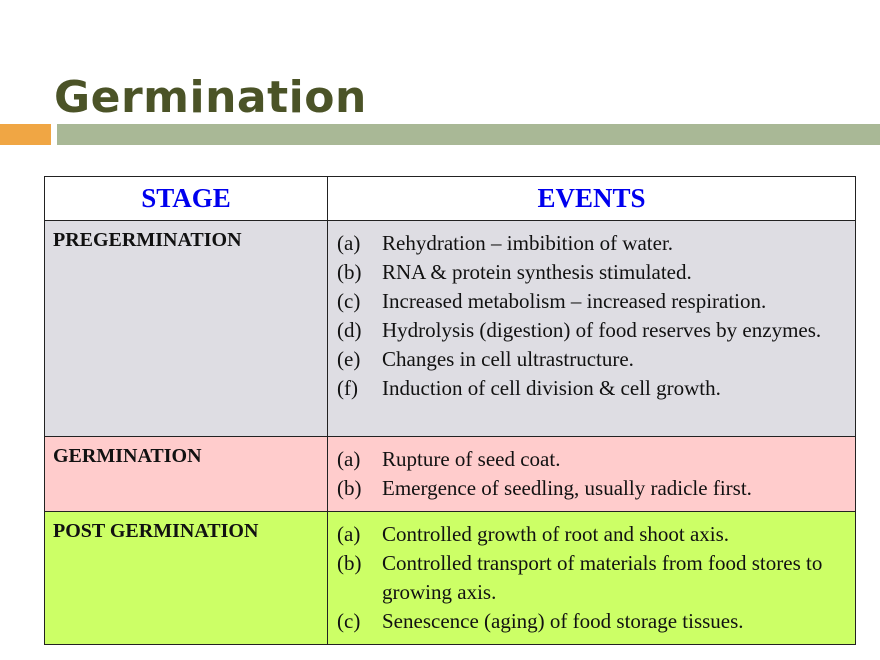 This screenshot has height=660, width=880. I want to click on event-item: (a) Rehydration – imbibition of water., so click(592, 243).